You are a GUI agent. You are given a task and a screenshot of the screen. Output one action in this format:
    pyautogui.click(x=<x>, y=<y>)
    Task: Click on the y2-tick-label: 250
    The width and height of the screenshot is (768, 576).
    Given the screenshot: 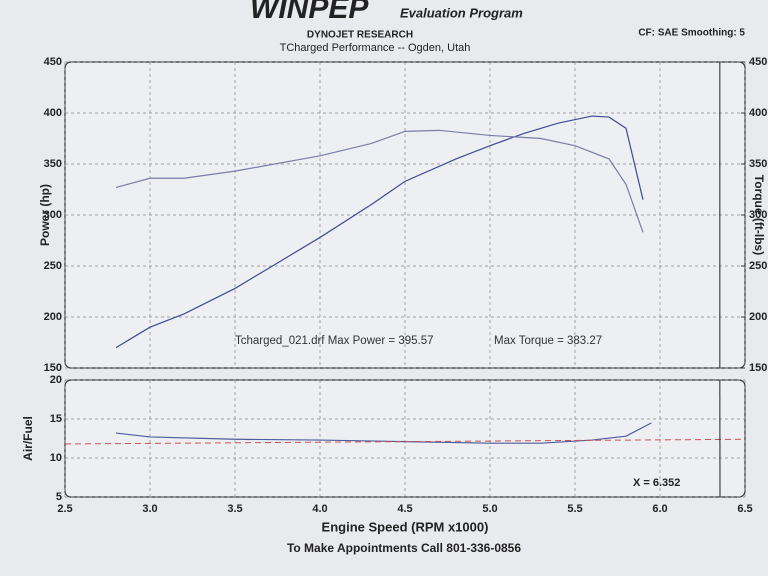 What is the action you would take?
    pyautogui.click(x=758, y=266)
    